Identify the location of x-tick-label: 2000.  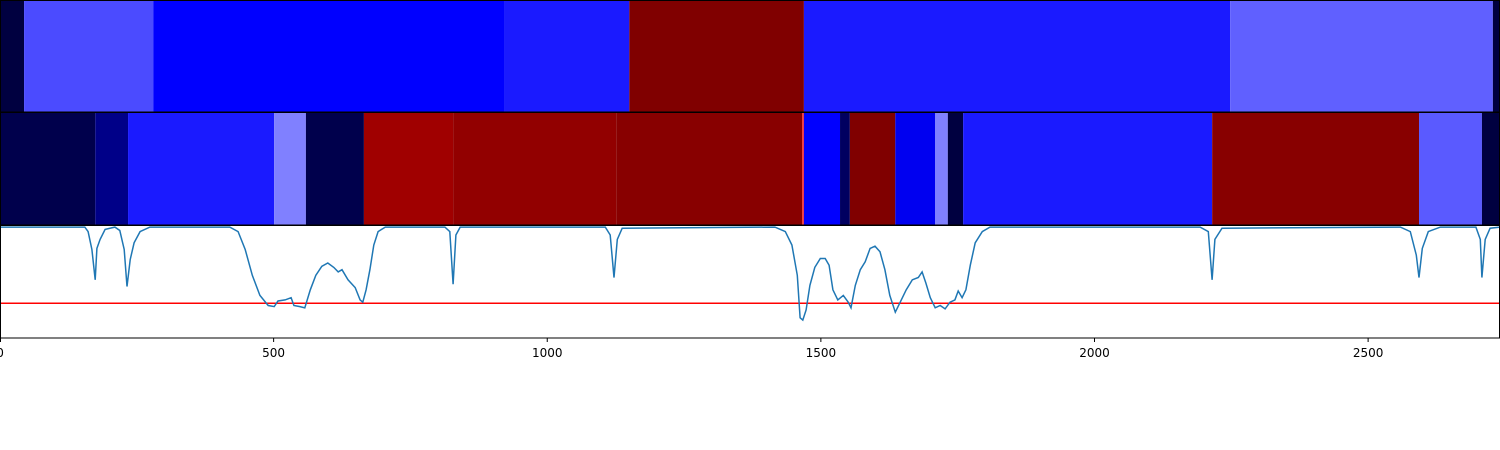
(1094, 353).